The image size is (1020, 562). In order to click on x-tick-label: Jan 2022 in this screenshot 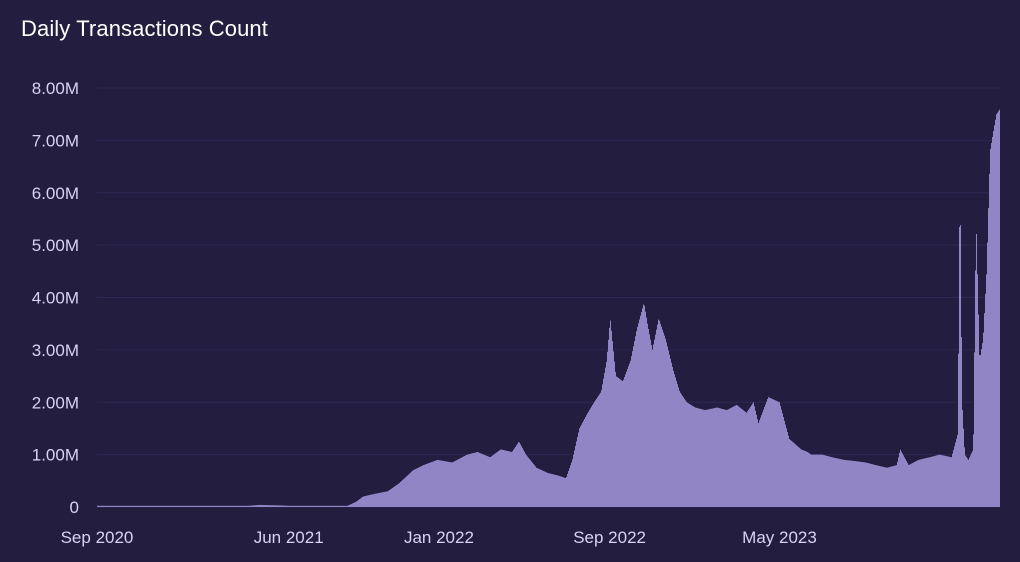, I will do `click(439, 537)`.